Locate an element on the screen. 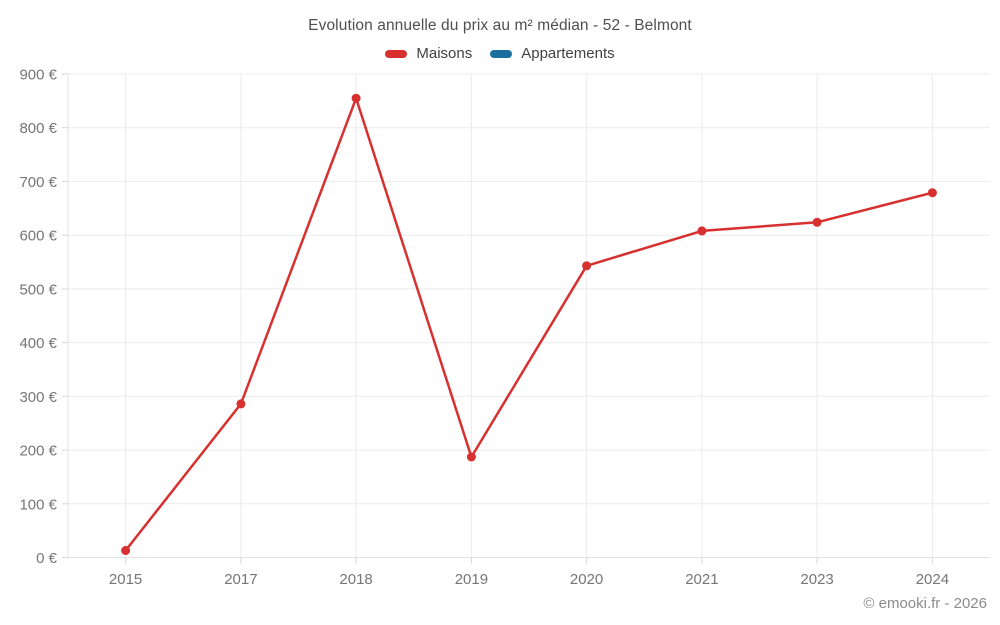  svg-text: 2020 is located at coordinates (586, 579).